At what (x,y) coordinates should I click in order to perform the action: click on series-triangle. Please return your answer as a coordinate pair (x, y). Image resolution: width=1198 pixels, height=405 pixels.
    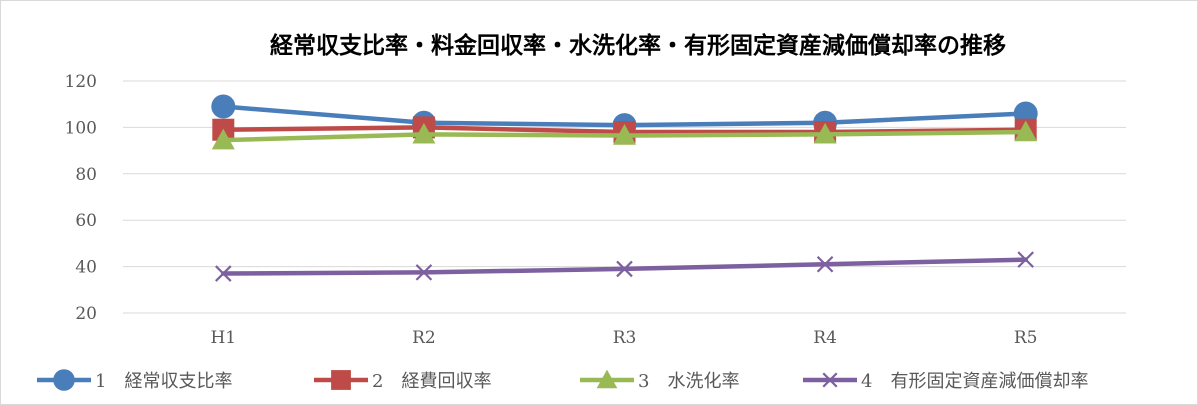
    Looking at the image, I should click on (624, 135).